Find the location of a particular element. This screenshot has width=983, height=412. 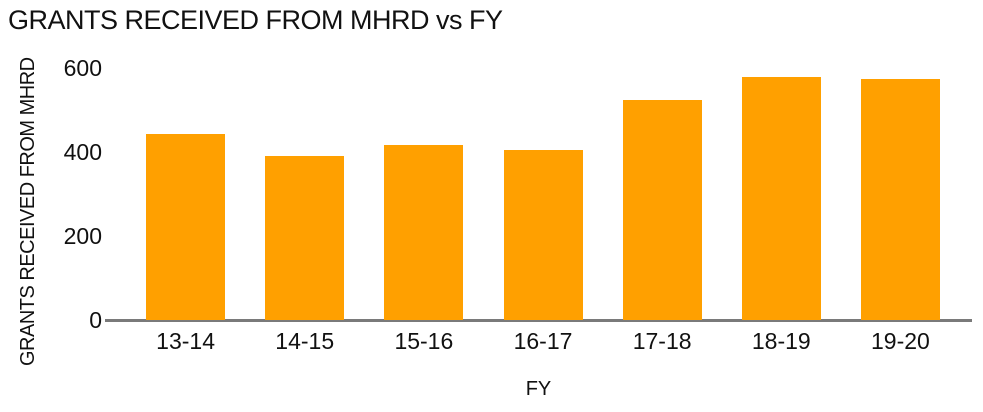

x-tick-label: 15-16 is located at coordinates (424, 341).